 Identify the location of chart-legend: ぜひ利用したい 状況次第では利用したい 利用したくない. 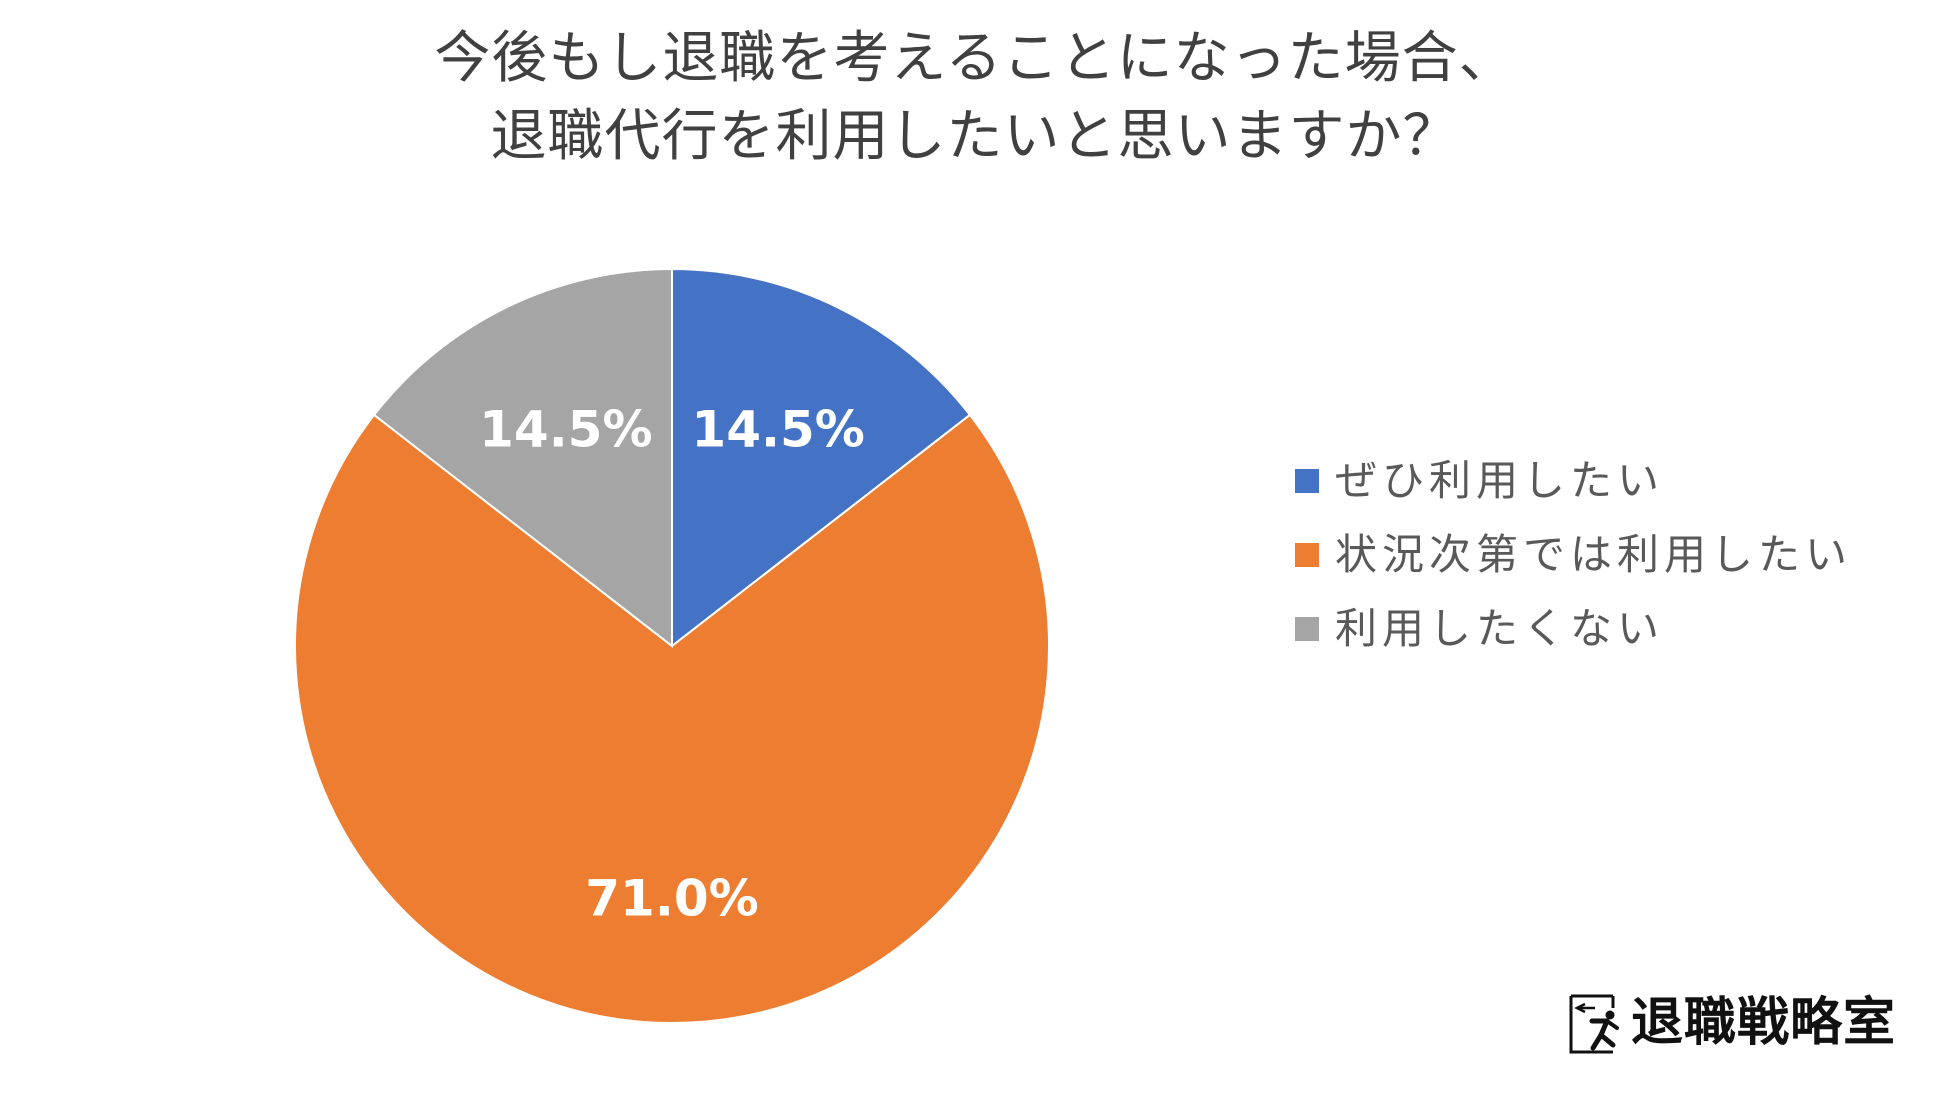
(1573, 555).